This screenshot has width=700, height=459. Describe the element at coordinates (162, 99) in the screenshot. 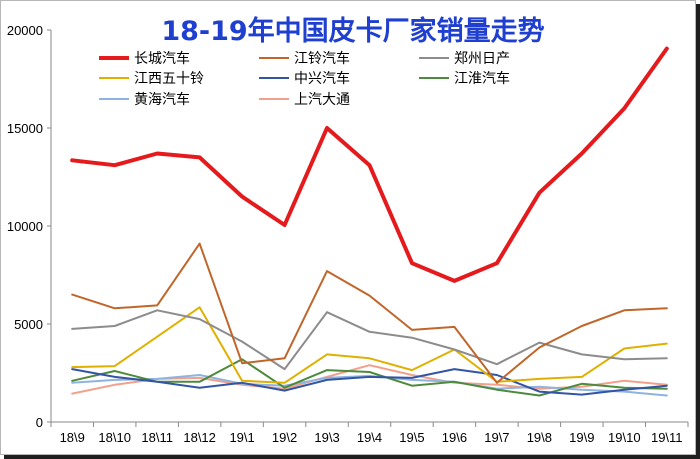

I see `legend-label: 黄海汽车` at that location.